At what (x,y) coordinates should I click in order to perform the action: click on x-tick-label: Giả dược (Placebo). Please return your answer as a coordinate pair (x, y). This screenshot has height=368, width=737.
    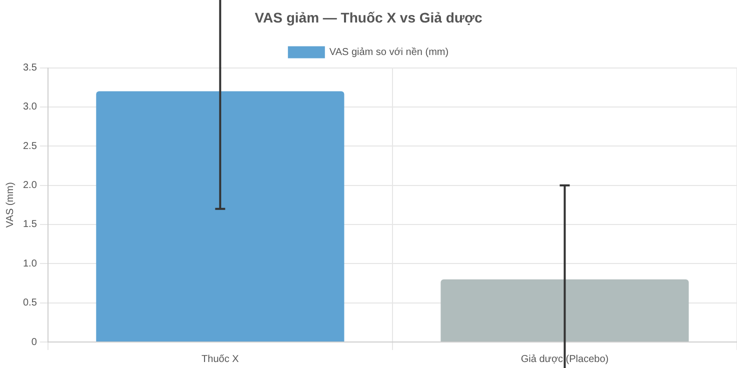
    Looking at the image, I should click on (564, 359).